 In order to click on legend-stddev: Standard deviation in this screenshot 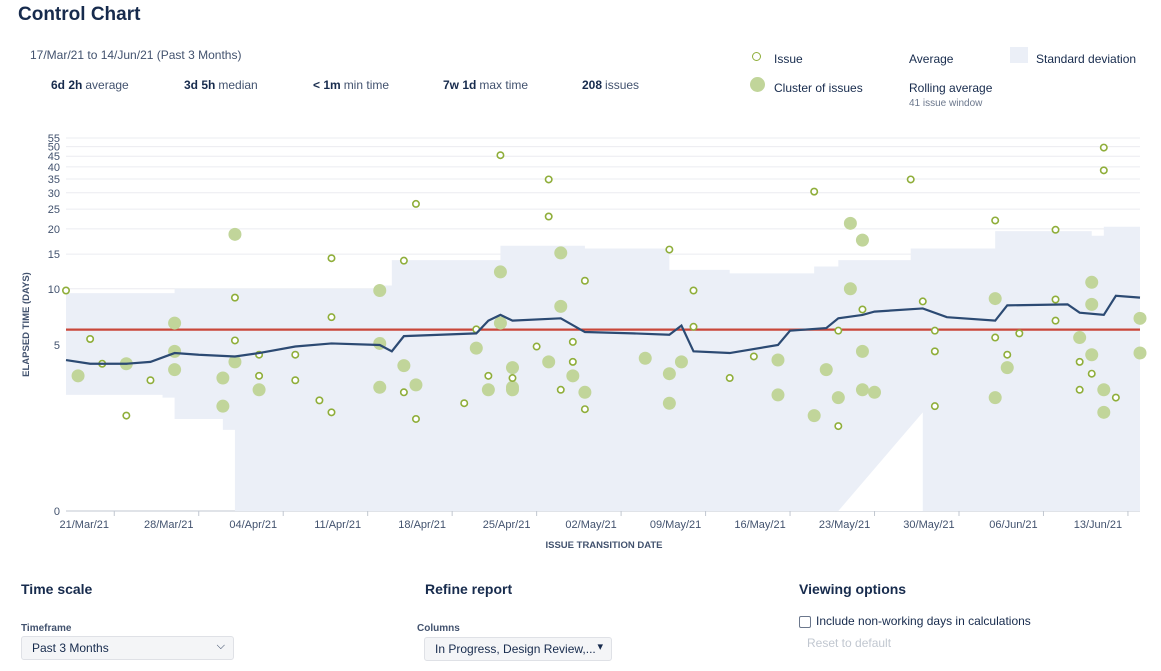, I will do `click(1086, 59)`.